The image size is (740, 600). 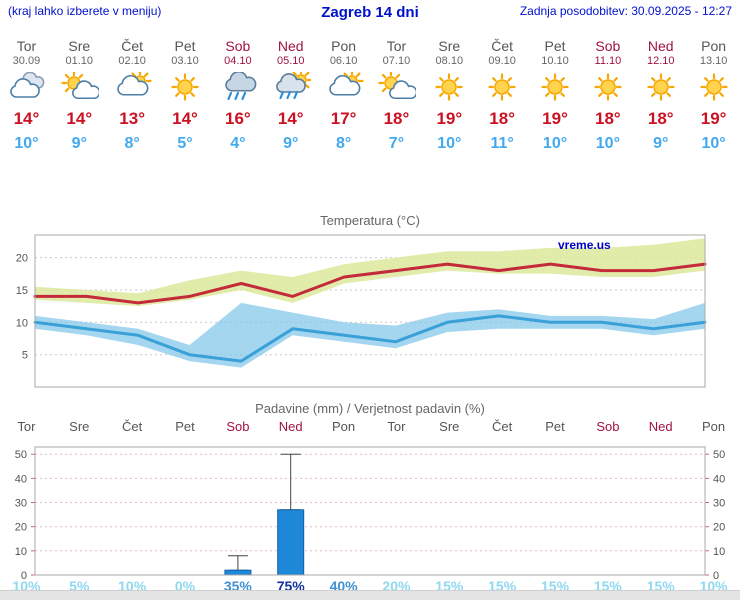 I want to click on last-updated: Zadnja posodobitev: 30.09.2025 - 12:27, so click(x=625, y=11).